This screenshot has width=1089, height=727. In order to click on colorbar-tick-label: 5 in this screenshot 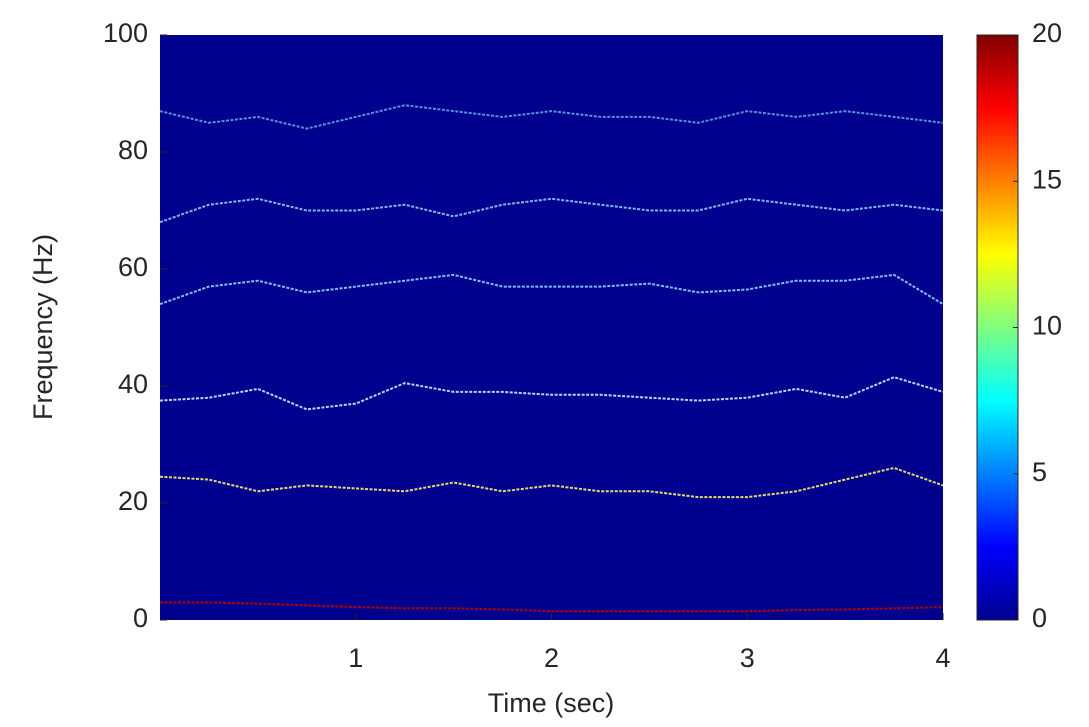, I will do `click(1039, 472)`.